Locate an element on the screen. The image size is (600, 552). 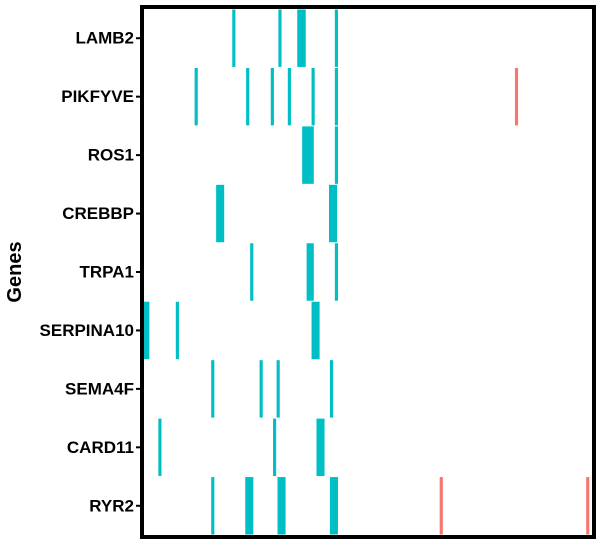
y-tick-label: CARD11 is located at coordinates (100, 447).